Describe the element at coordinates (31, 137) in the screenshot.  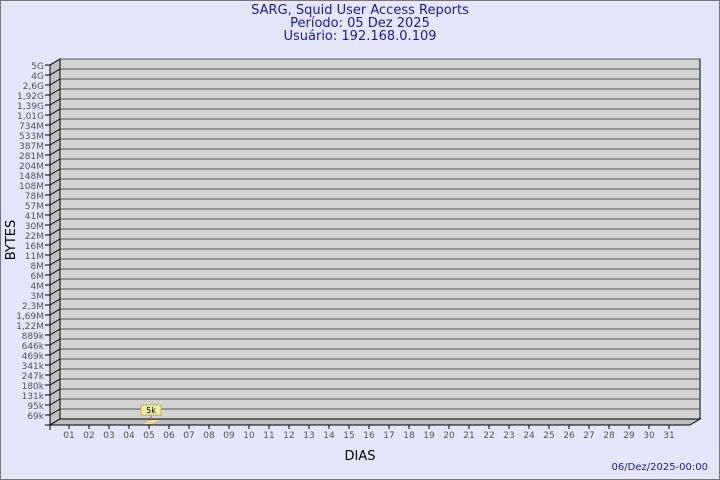
I see `y-tick-label: 533M` at that location.